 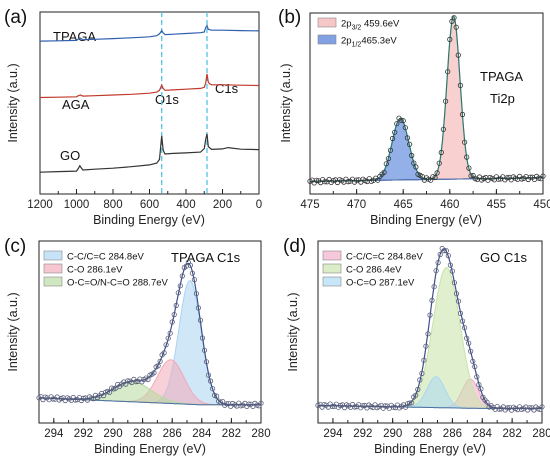 What do you see at coordinates (13, 331) in the screenshot?
I see `panel-c-y-label: Intensity (a.u.)` at bounding box center [13, 331].